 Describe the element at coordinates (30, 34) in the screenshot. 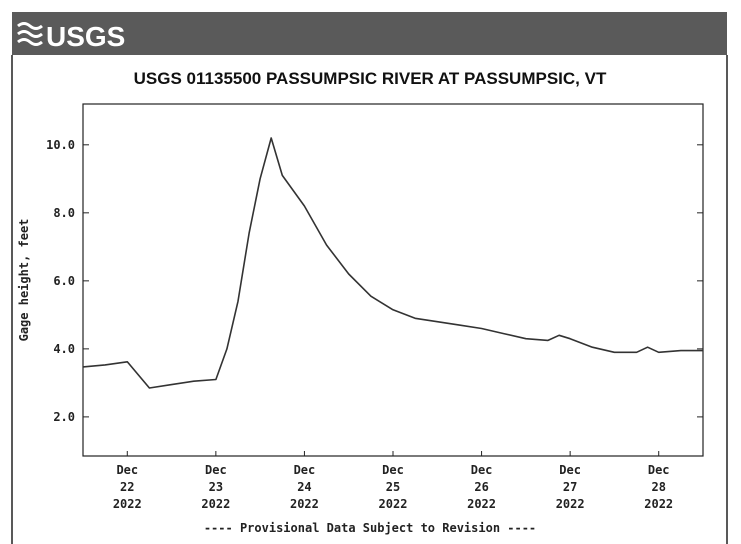

I see `logo-icon` at that location.